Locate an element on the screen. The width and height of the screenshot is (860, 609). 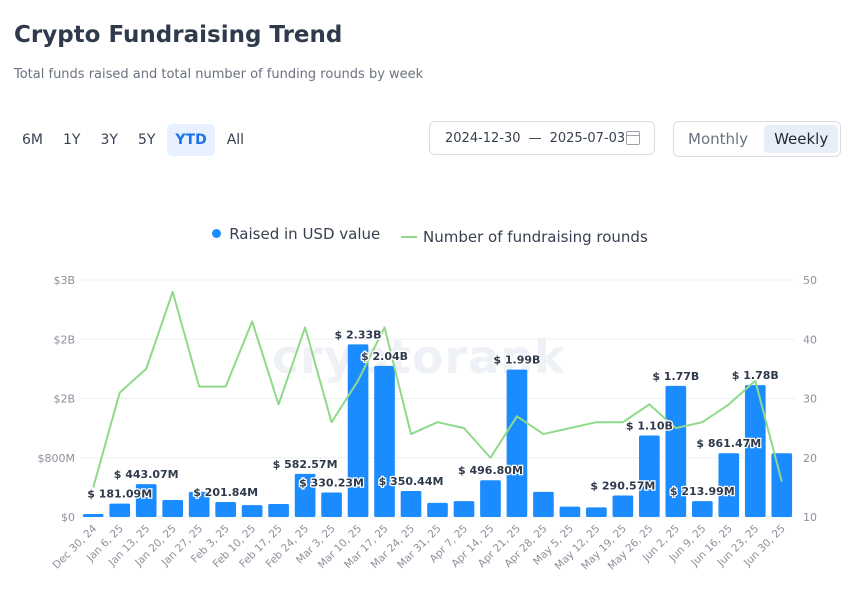
y-left-tick-label: $0 is located at coordinates (68, 517).